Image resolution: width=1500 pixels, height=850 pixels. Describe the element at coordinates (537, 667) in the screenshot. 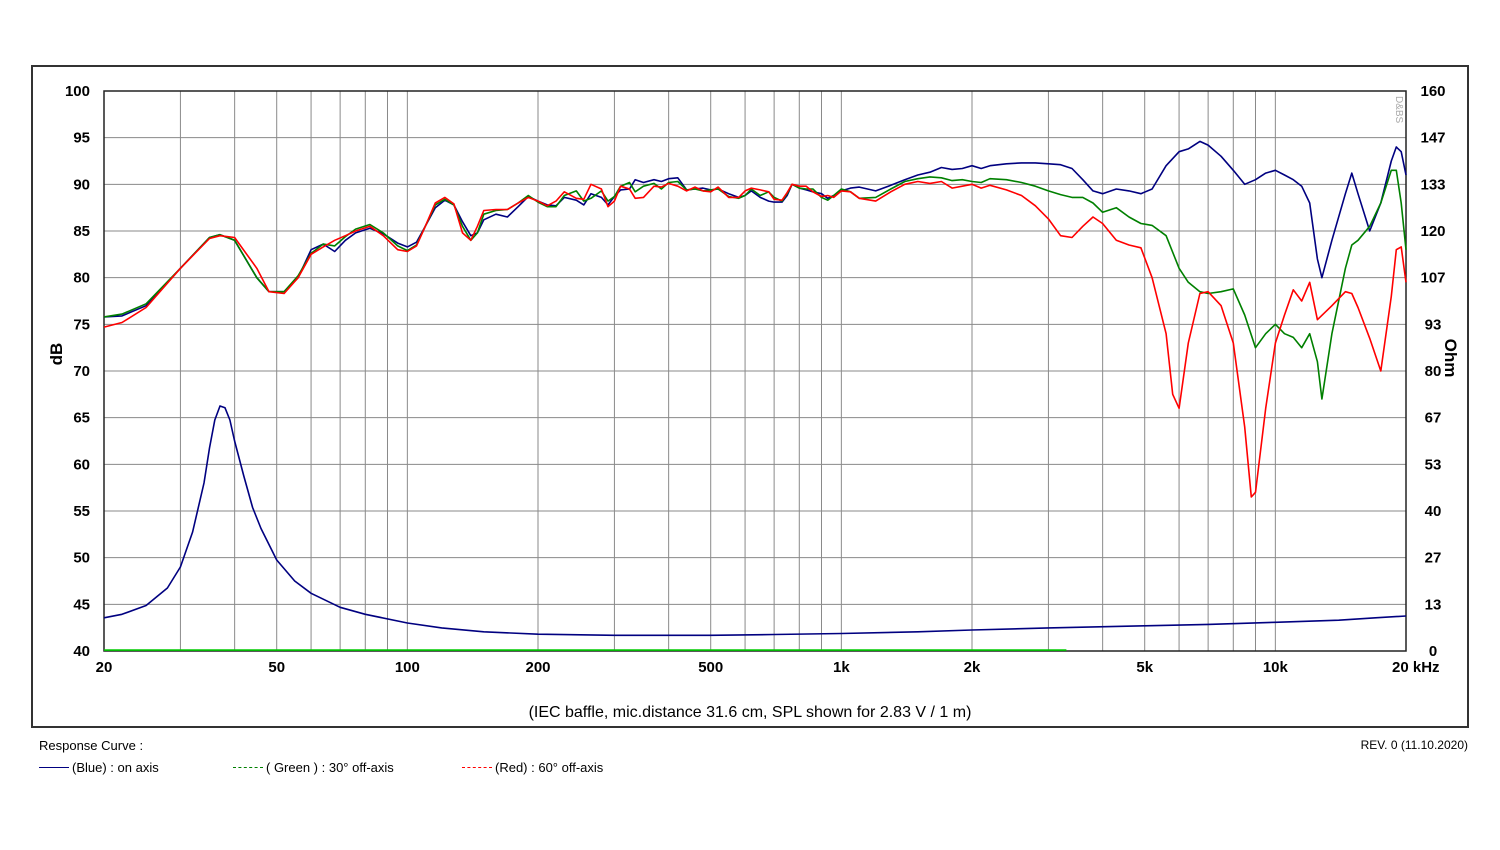

I see `x-tick-label: 200` at that location.